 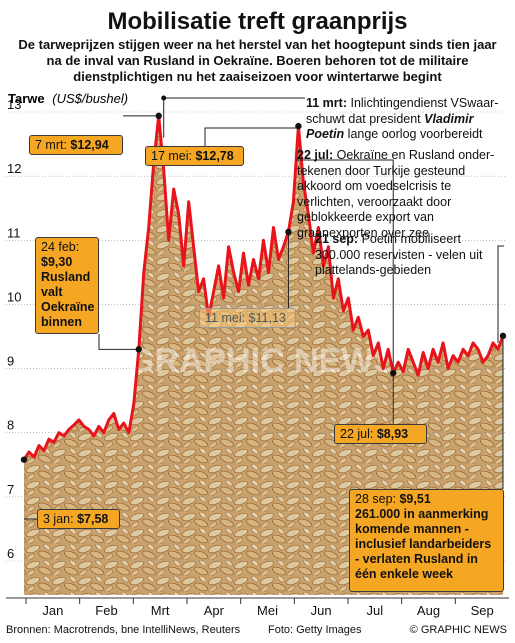 I want to click on y-tick-11: 11, so click(x=14, y=232).